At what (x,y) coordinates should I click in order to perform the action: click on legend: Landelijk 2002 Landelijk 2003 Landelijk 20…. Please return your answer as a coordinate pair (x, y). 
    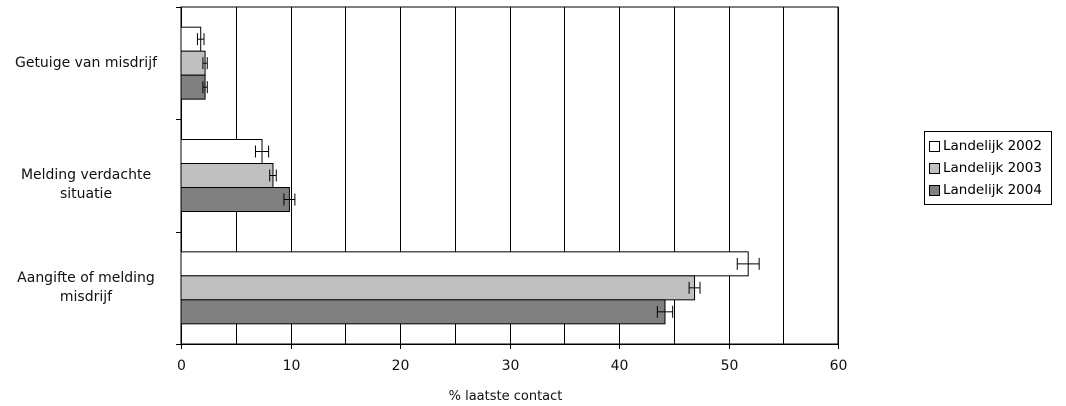
    Looking at the image, I should click on (988, 168).